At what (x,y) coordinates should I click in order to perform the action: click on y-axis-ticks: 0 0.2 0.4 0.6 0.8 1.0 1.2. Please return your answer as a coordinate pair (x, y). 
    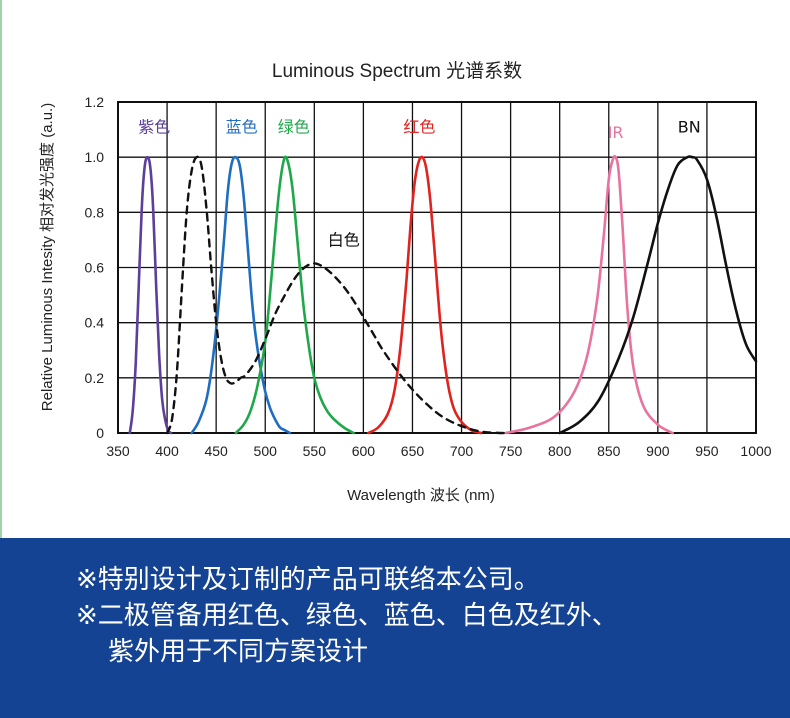
    Looking at the image, I should click on (95, 267).